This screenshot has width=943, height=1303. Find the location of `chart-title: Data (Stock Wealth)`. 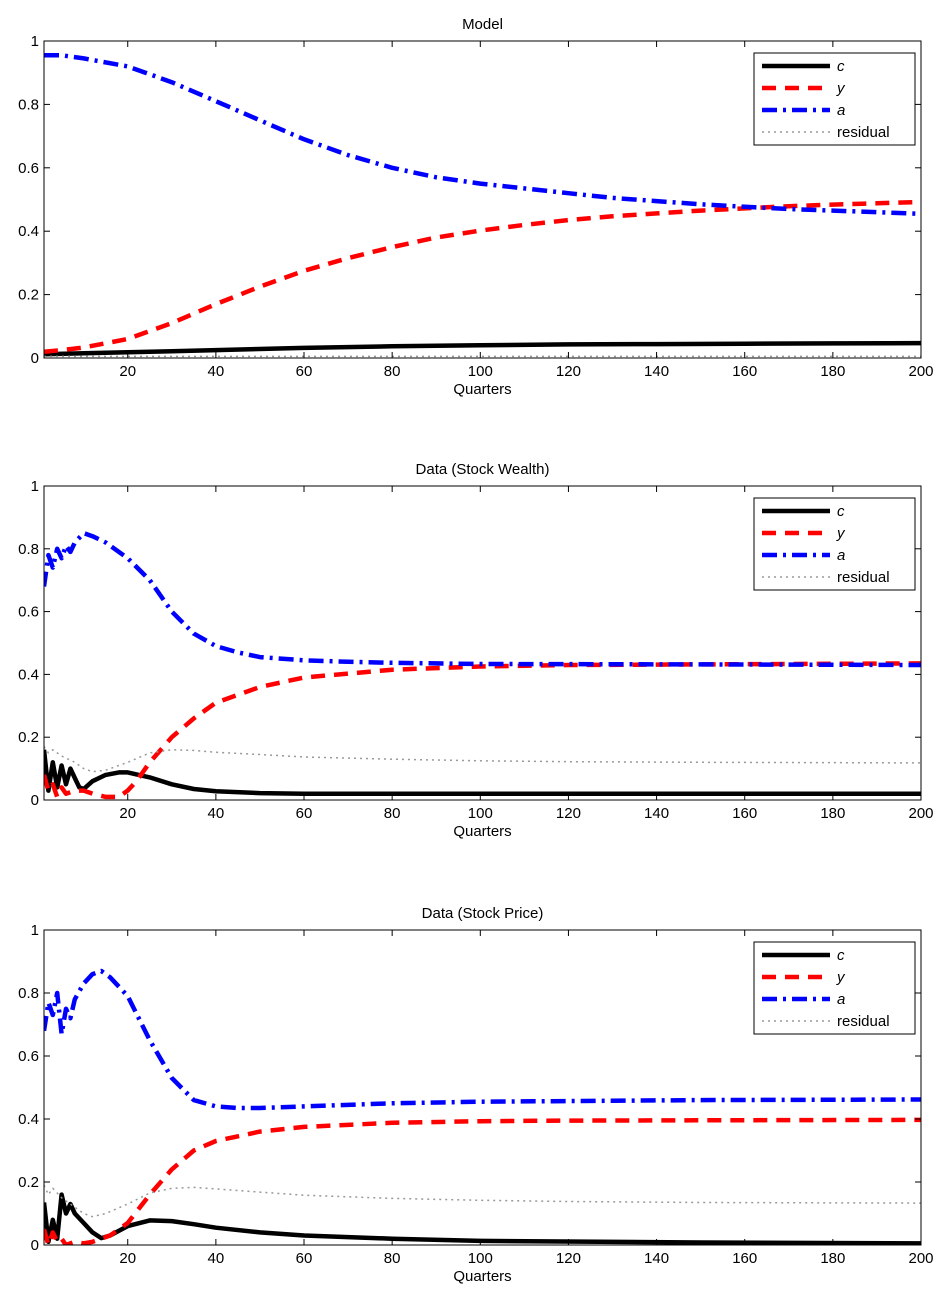

chart-title: Data (Stock Wealth) is located at coordinates (483, 469).